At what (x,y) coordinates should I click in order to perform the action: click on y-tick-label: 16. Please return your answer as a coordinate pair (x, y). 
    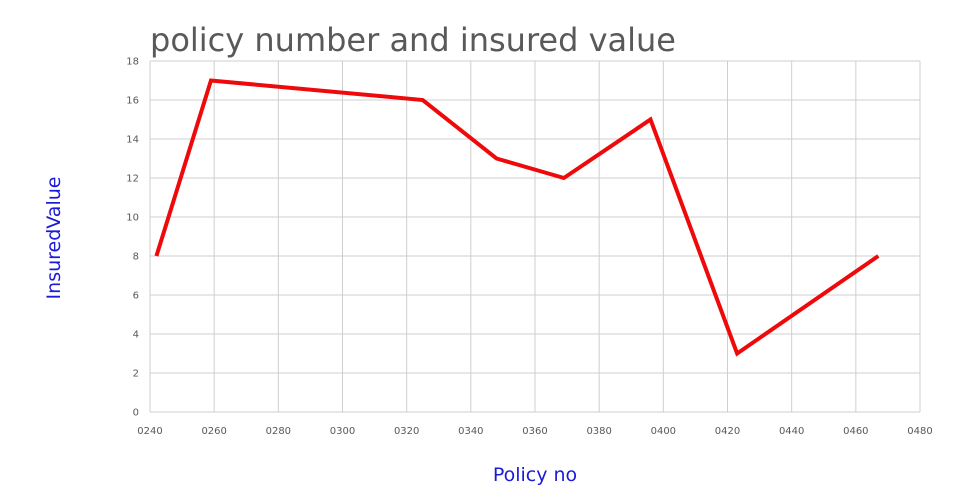
    Looking at the image, I should click on (132, 101).